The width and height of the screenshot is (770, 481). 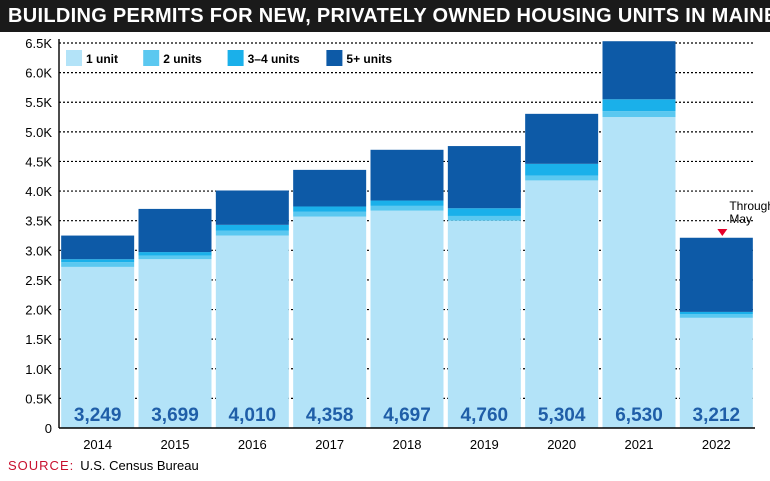 I want to click on annotation-marker, so click(x=722, y=232).